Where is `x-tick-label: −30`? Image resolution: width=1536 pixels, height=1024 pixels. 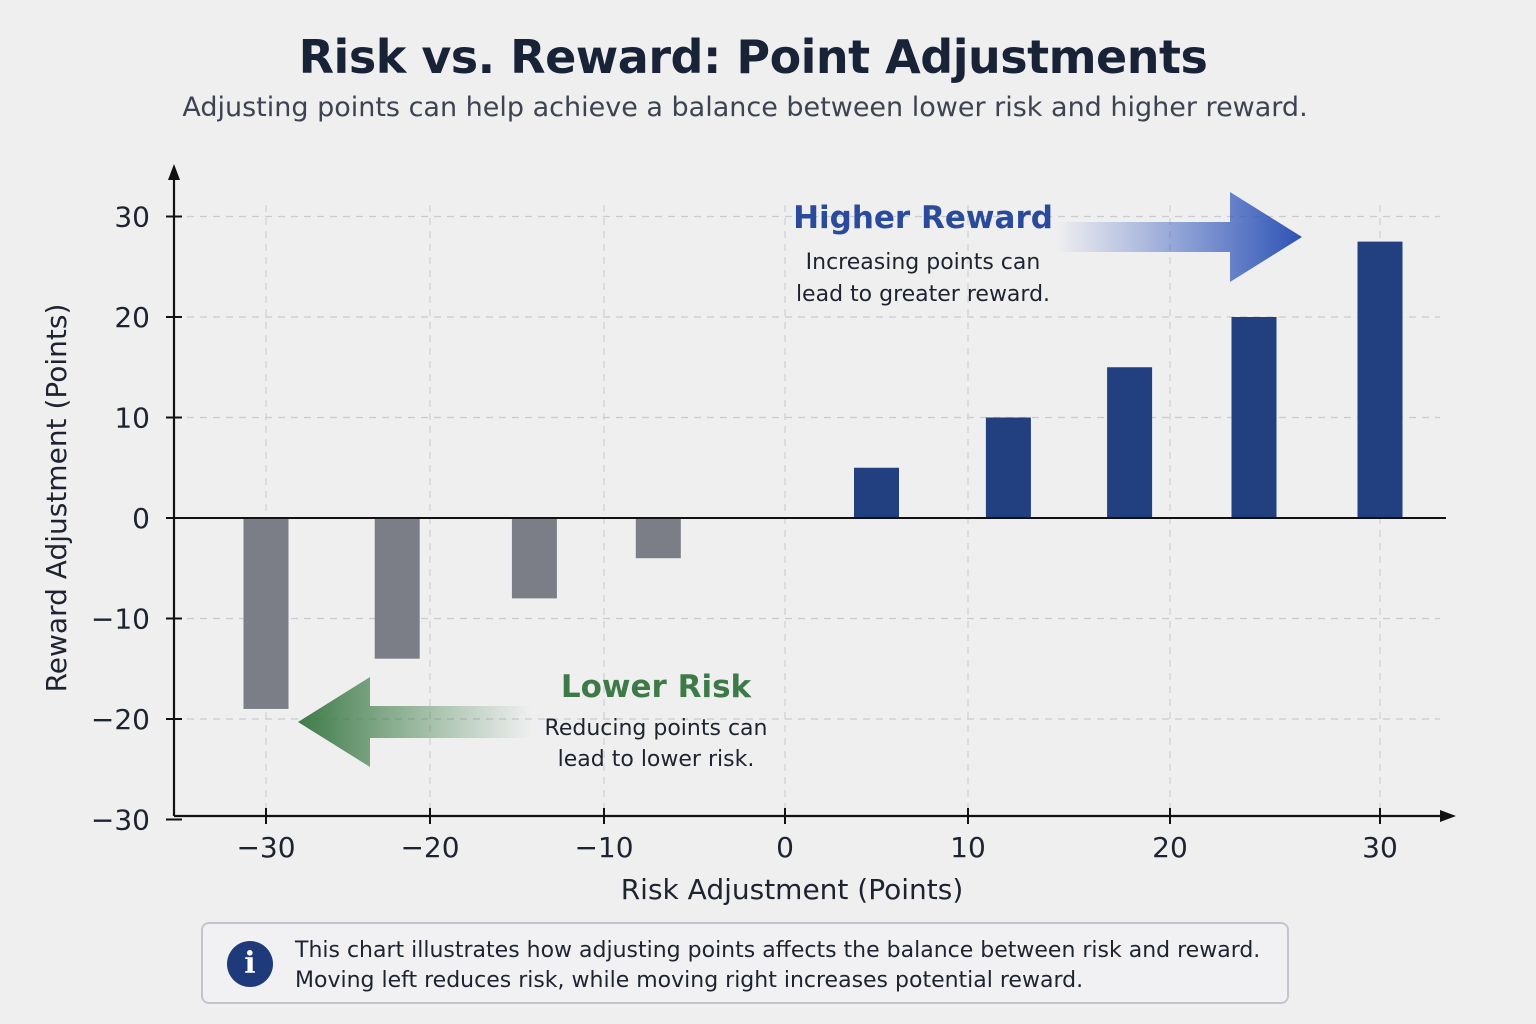 x-tick-label: −30 is located at coordinates (265, 847).